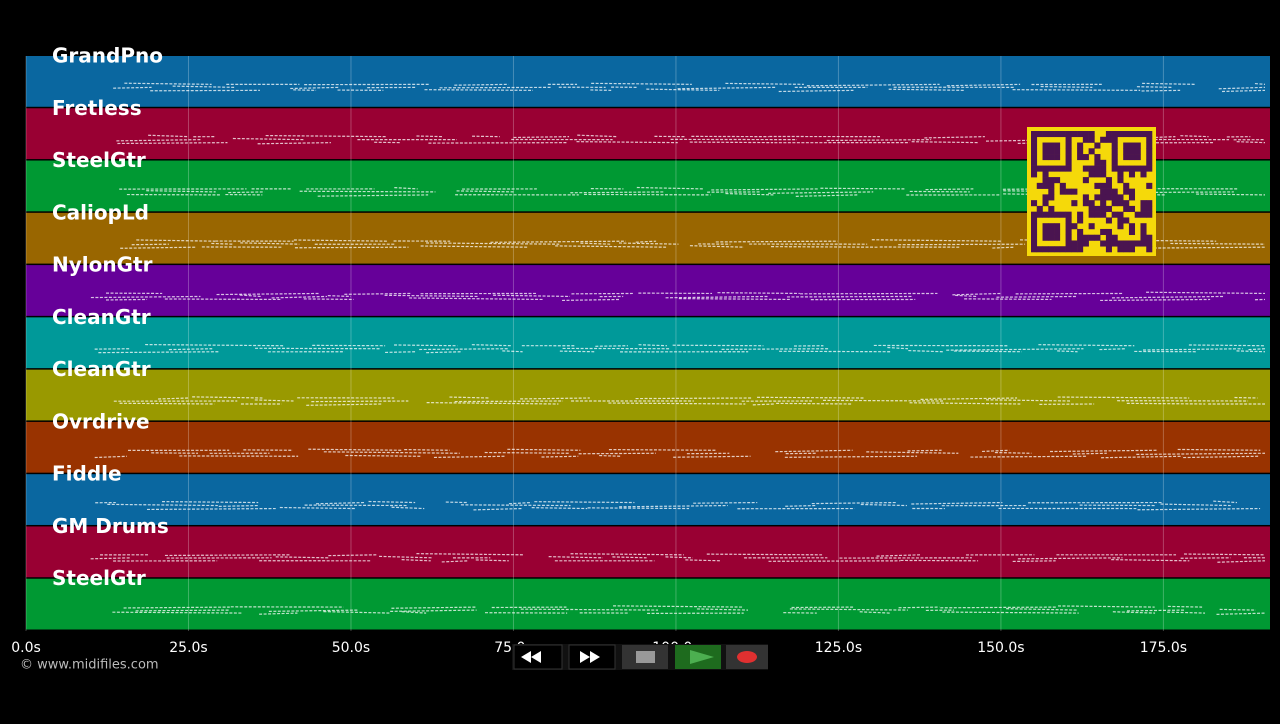 This screenshot has height=724, width=1280. I want to click on x-tick-label: 50.0s, so click(351, 648).